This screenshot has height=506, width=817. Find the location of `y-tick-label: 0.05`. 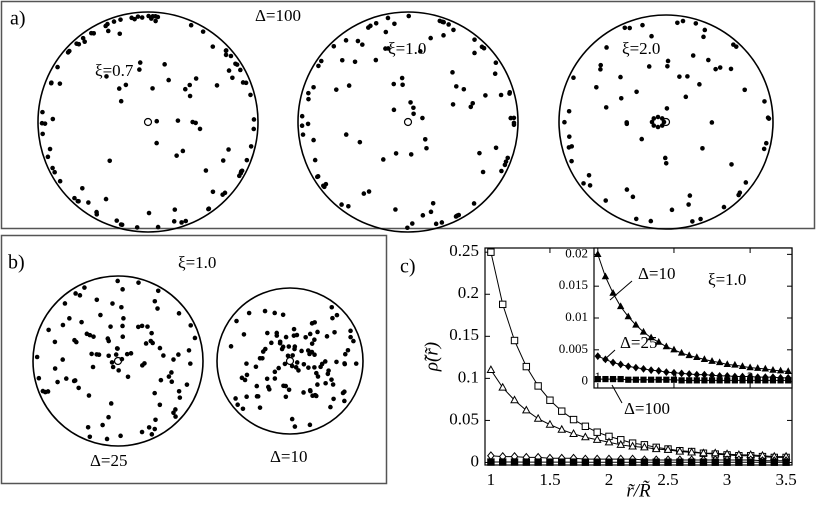

y-tick-label: 0.05 is located at coordinates (464, 418).